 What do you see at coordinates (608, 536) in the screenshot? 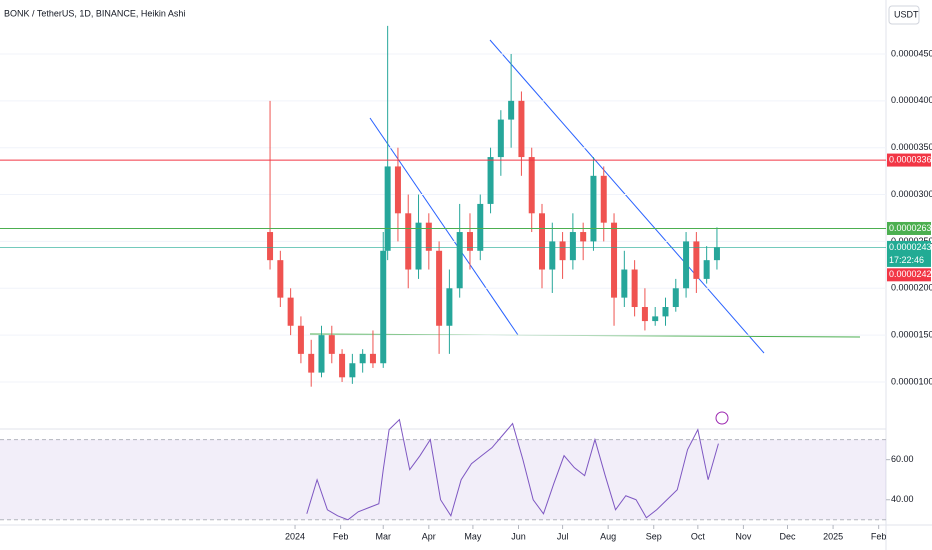
I see `x-tick-label: Aug` at bounding box center [608, 536].